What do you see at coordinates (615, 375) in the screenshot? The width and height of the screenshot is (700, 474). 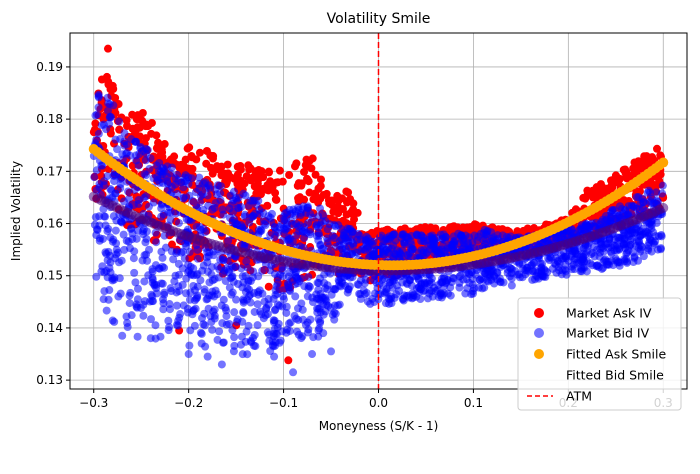 I see `legend-label-fitted-bid: Fitted Bid Smile` at bounding box center [615, 375].